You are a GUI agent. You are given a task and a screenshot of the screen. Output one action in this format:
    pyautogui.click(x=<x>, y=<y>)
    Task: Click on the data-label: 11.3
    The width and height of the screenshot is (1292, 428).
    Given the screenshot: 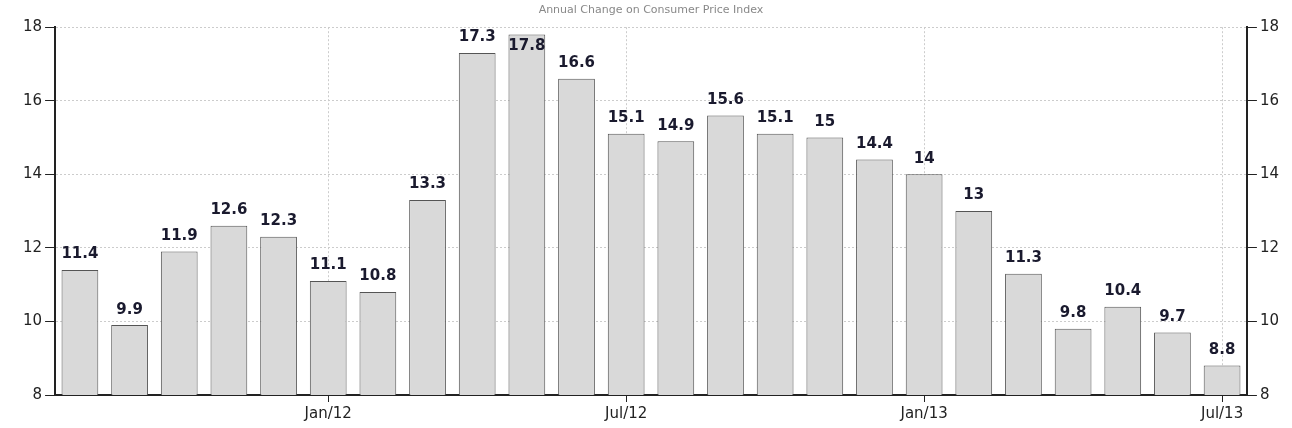 What is the action you would take?
    pyautogui.click(x=1023, y=257)
    